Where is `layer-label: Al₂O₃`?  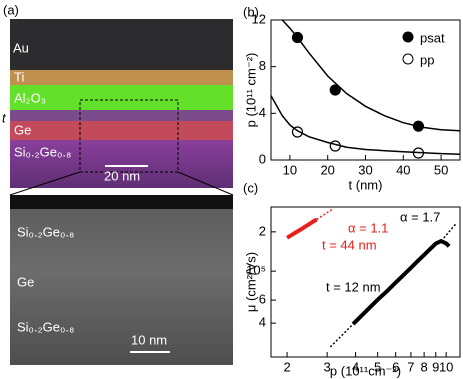
layer-label: Al₂O₃ is located at coordinates (30, 97).